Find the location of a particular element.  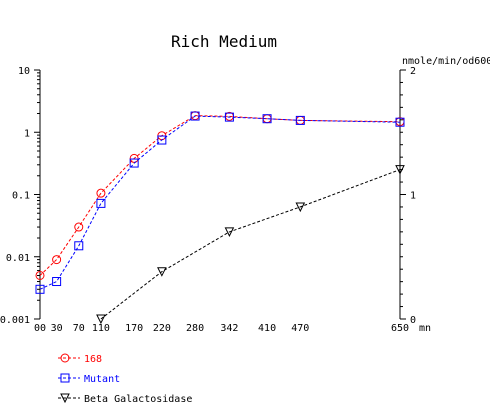

x-tick-label: 170 is located at coordinates (134, 328).